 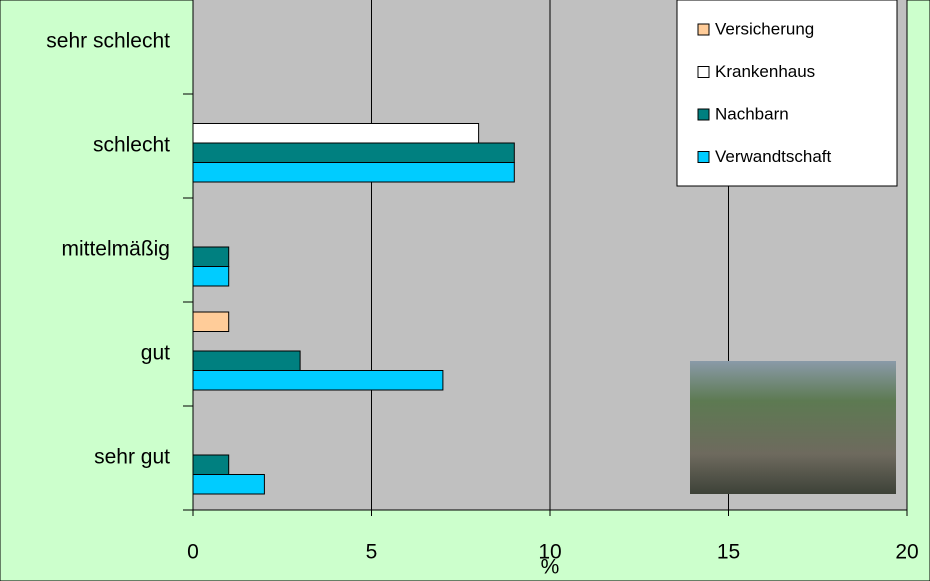 What do you see at coordinates (752, 113) in the screenshot?
I see `legend-label: Nachbarn` at bounding box center [752, 113].